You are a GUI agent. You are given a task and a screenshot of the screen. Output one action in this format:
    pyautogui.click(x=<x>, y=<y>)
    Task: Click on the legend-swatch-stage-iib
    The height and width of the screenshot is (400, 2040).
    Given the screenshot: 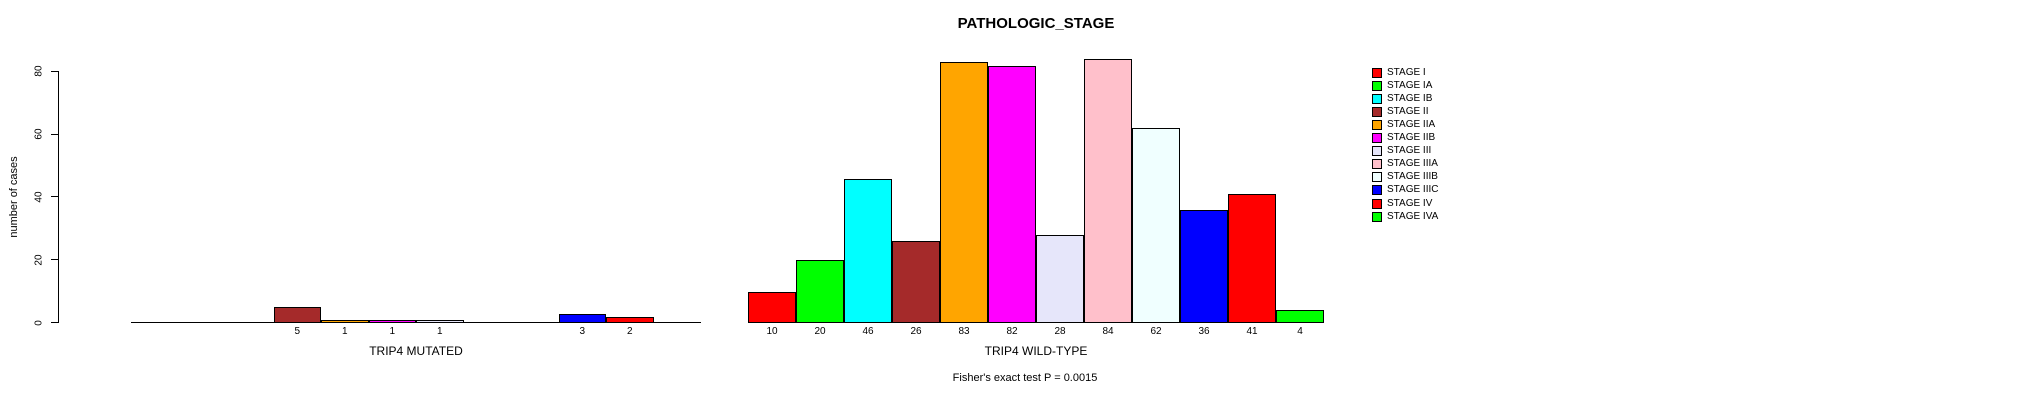 What is the action you would take?
    pyautogui.click(x=1377, y=138)
    